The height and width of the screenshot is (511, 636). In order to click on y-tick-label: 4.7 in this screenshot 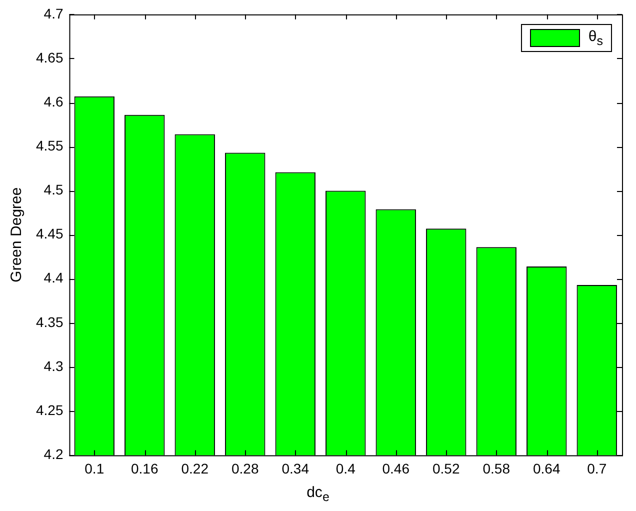, I will do `click(54, 13)`.